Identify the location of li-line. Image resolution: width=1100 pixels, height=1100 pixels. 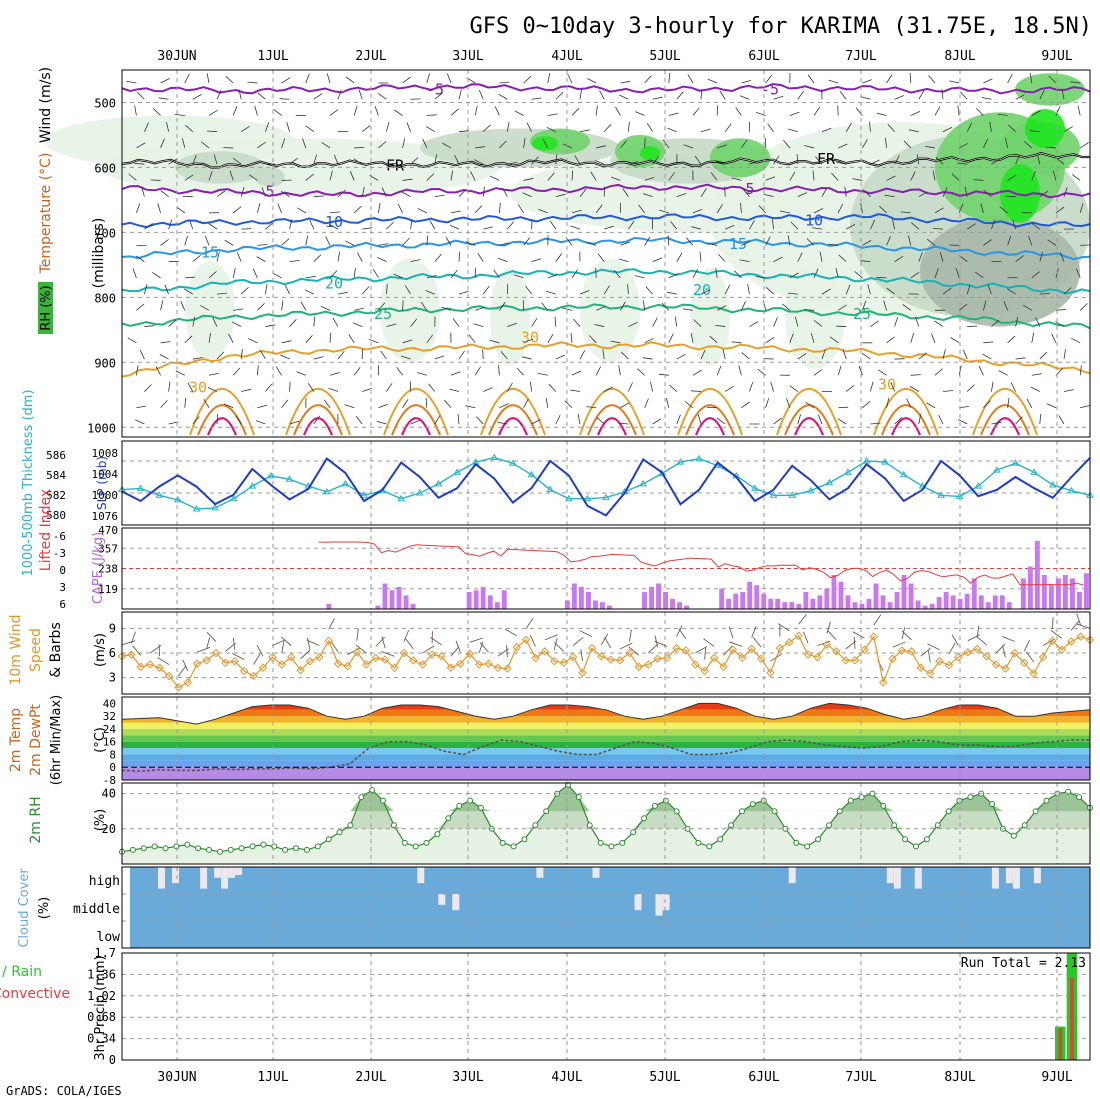
(701, 563).